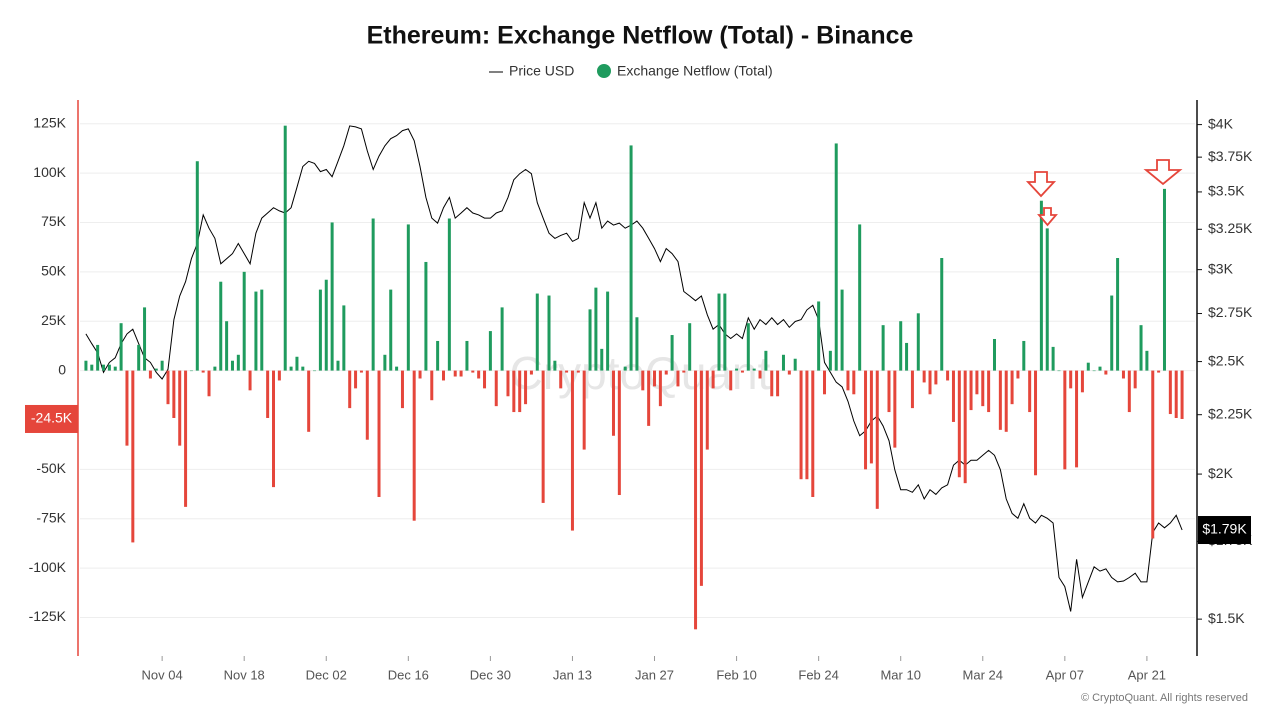 The image size is (1280, 720). What do you see at coordinates (1224, 529) in the screenshot?
I see `annotation-label: $1.79K` at bounding box center [1224, 529].